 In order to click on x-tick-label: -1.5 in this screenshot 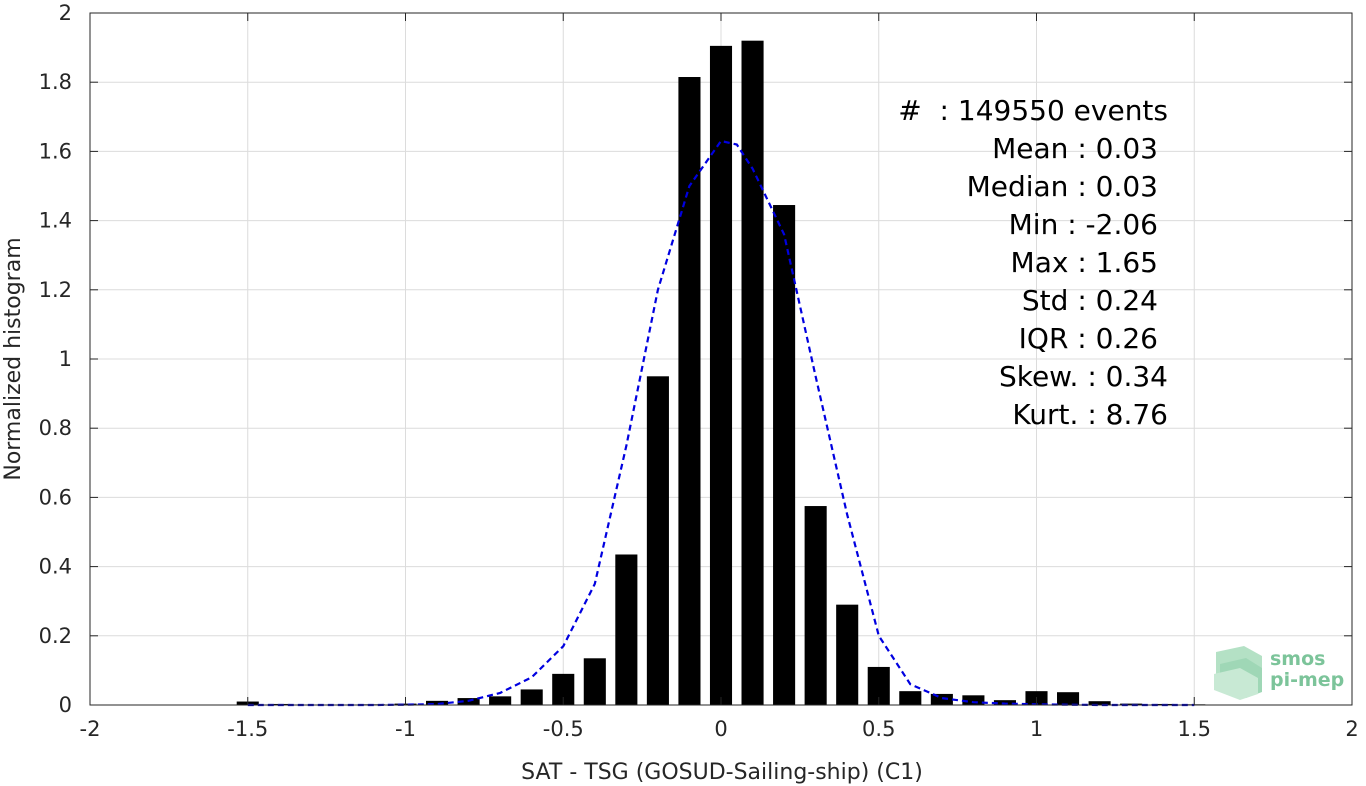, I will do `click(247, 729)`.